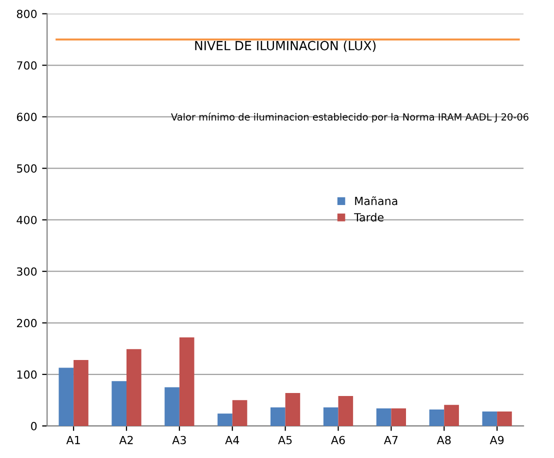  What do you see at coordinates (26, 323) in the screenshot?
I see `y-tick-label: 200` at bounding box center [26, 323].